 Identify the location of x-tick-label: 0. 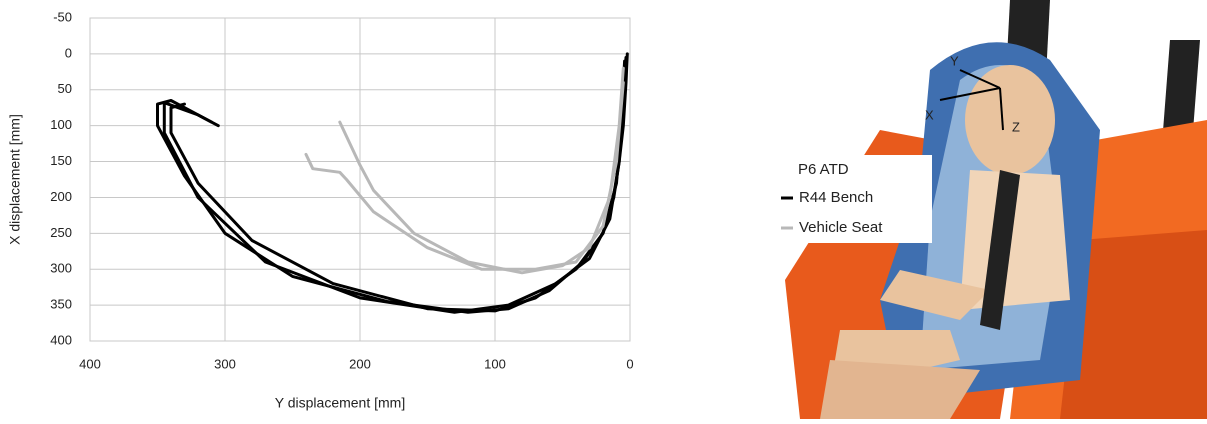
(629, 363).